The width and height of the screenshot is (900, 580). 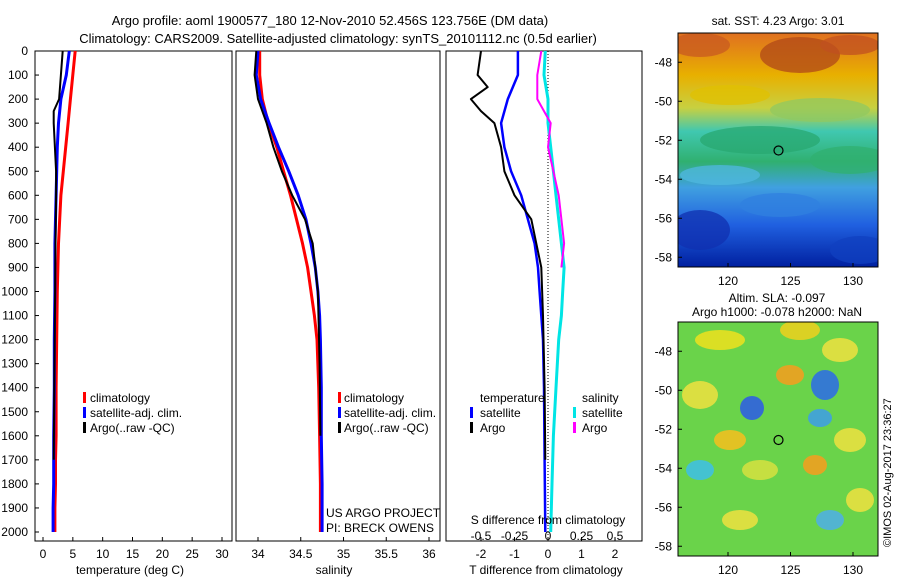 I want to click on legend-t-satellite-swatch, so click(x=471, y=412).